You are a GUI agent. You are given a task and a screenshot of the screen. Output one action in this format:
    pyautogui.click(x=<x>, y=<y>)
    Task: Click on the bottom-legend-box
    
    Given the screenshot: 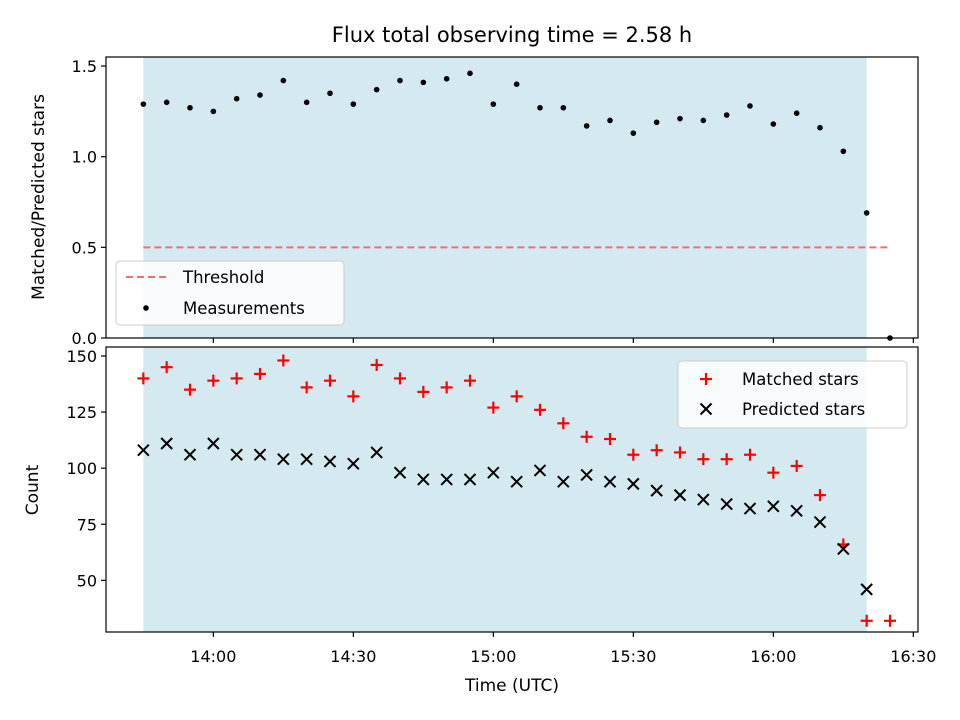 What is the action you would take?
    pyautogui.click(x=792, y=394)
    